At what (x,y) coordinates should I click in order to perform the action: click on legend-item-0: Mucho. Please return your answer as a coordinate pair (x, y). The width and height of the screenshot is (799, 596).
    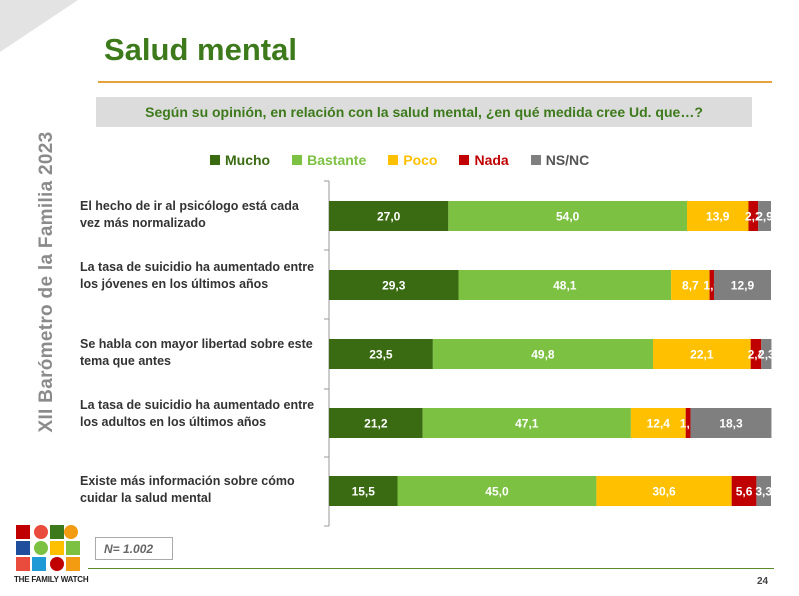
    Looking at the image, I should click on (240, 160).